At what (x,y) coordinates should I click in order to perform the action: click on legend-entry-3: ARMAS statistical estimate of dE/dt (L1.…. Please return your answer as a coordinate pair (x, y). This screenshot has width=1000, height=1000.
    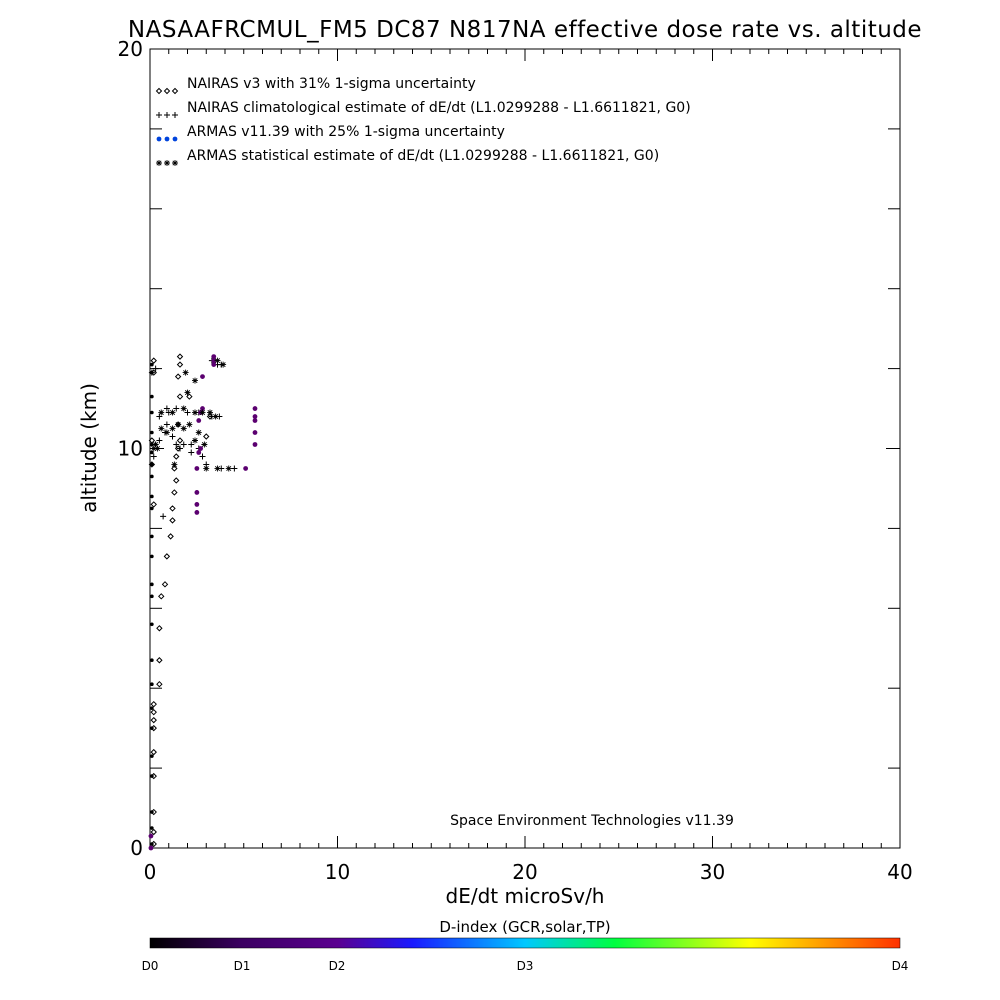
    Looking at the image, I should click on (423, 156).